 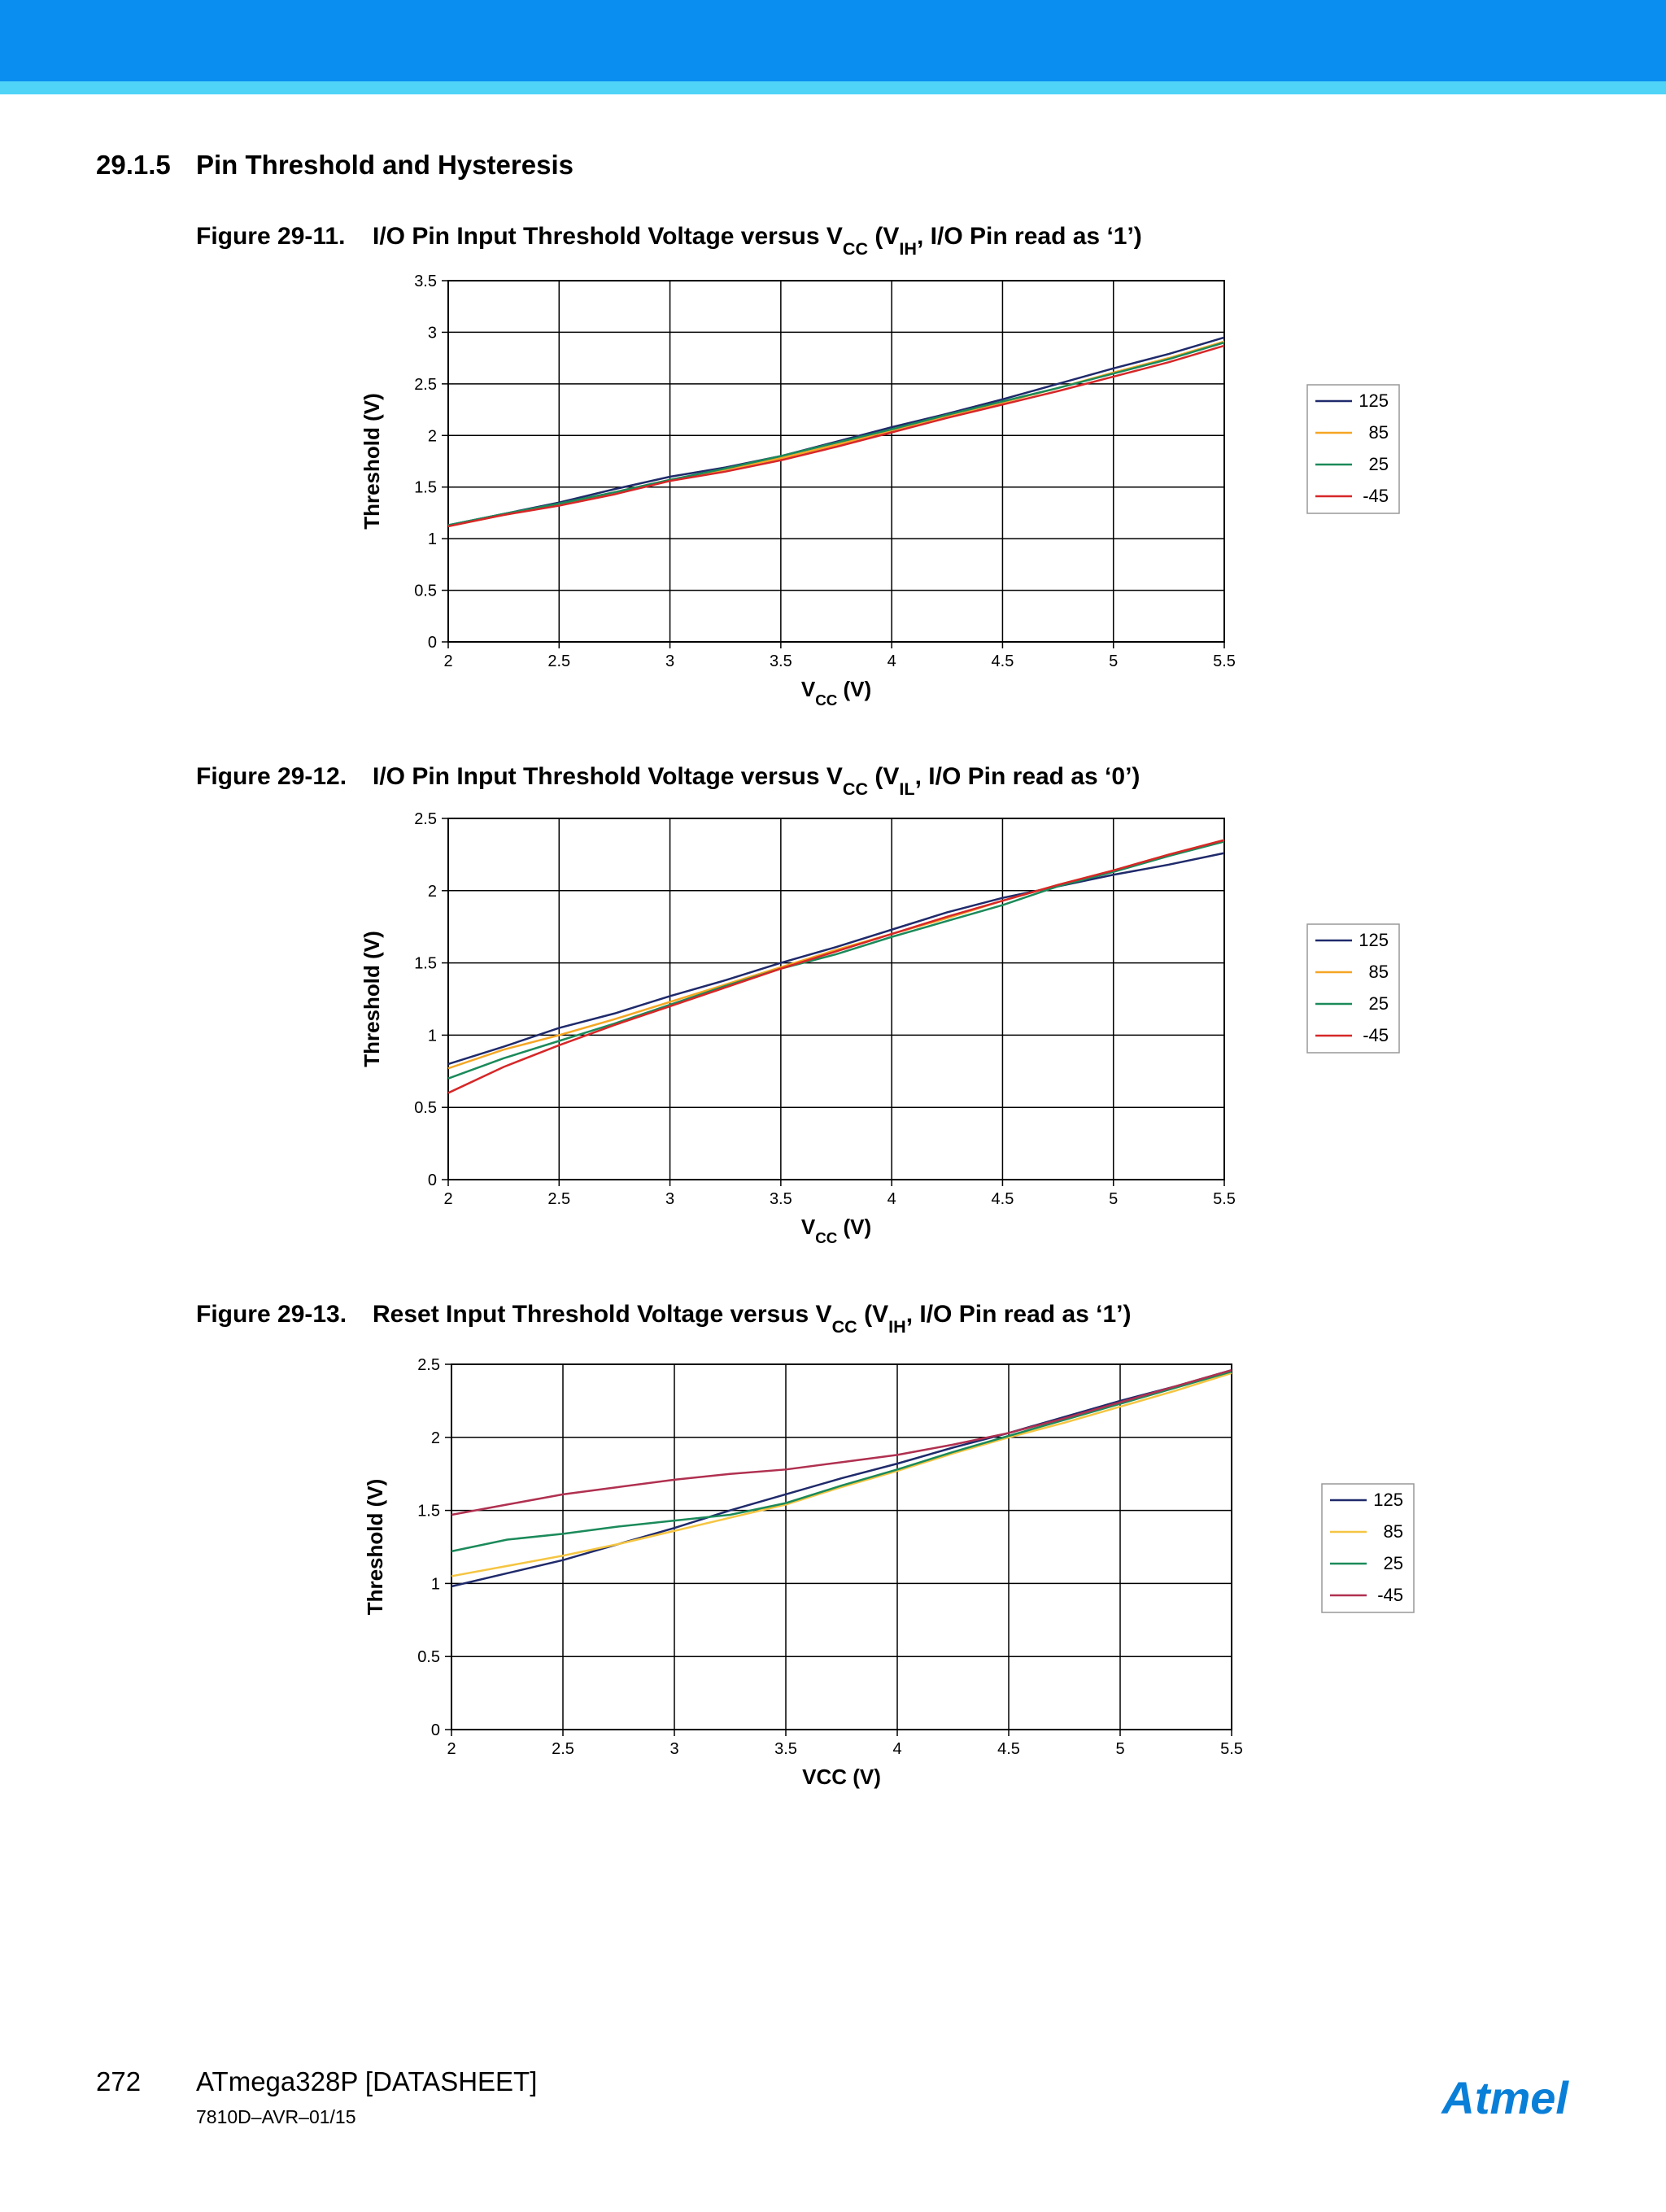 I want to click on header-bar, so click(x=833, y=40).